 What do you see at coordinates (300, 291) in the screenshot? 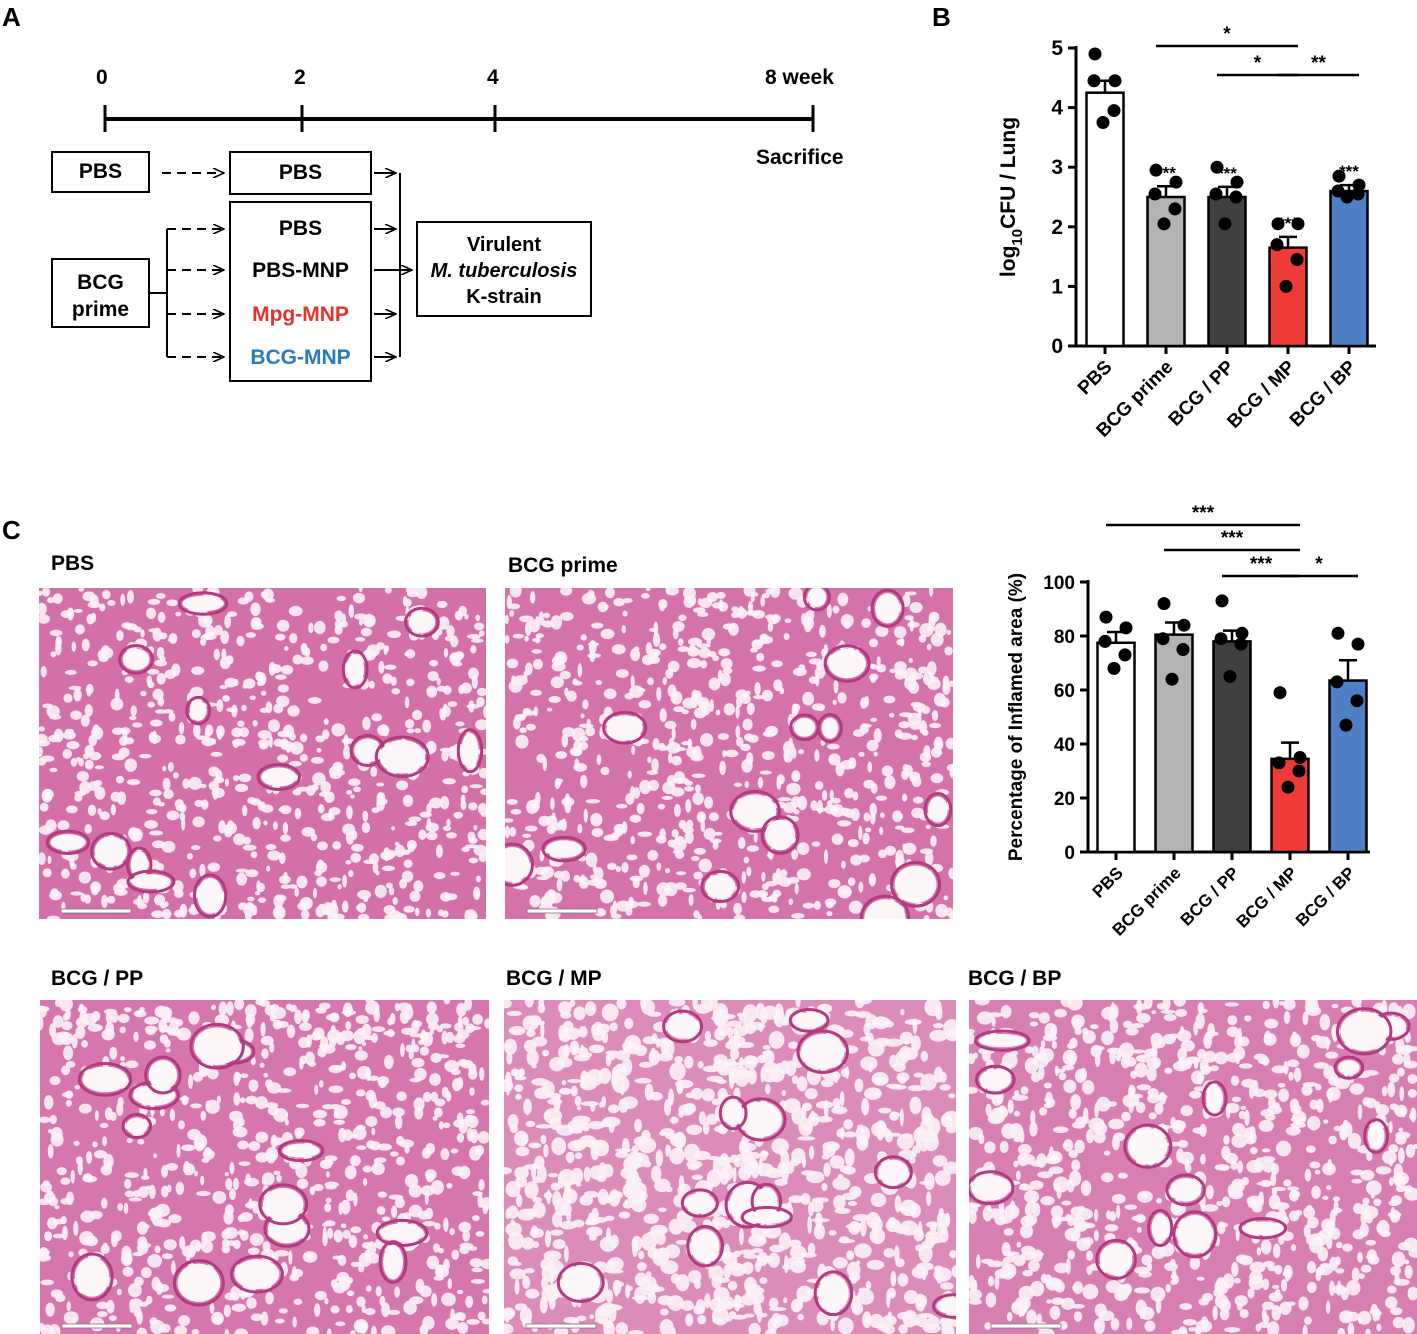
I see `boost-group-box: PBS PBS-MNP Mpg-MNP BCG-MNP` at bounding box center [300, 291].